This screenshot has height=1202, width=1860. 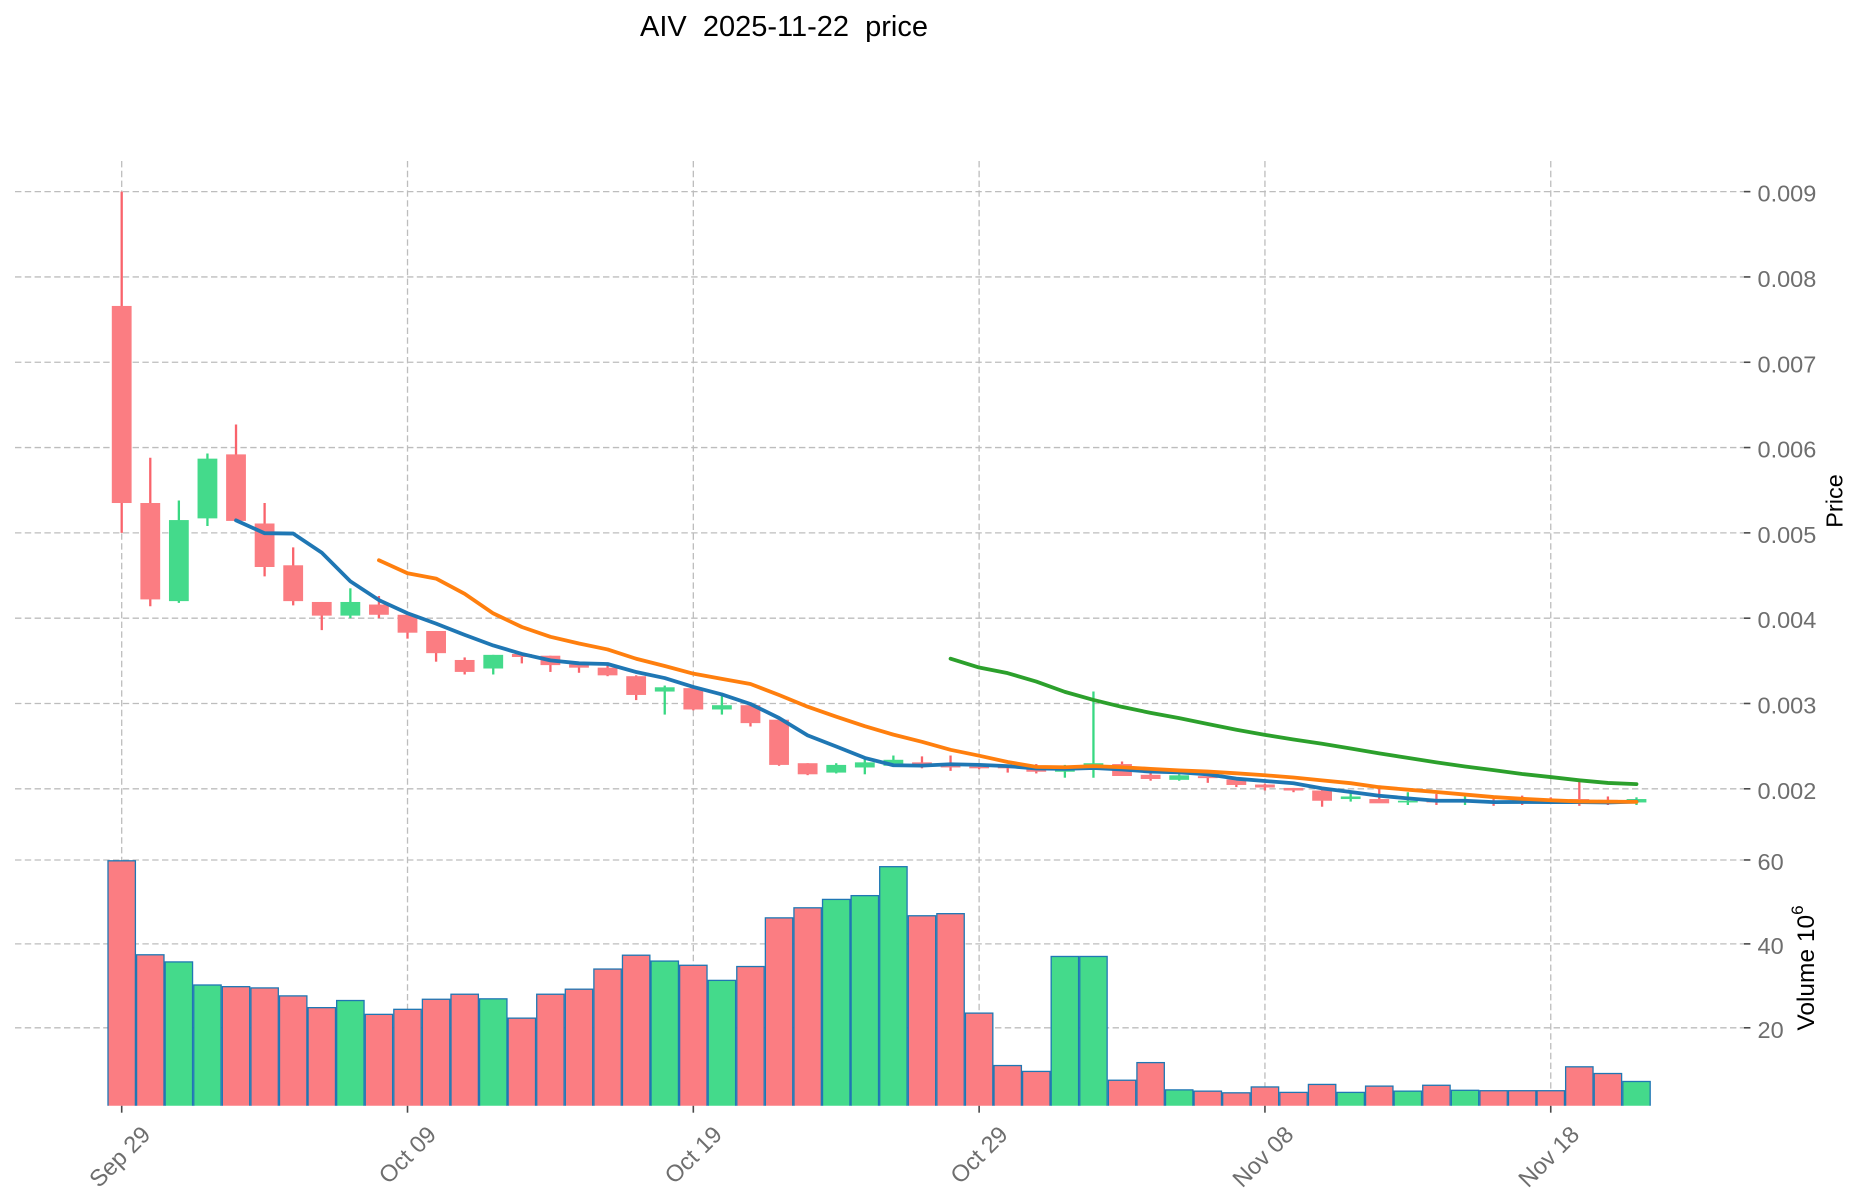 I want to click on svg-text: 0.006, so click(x=1787, y=450).